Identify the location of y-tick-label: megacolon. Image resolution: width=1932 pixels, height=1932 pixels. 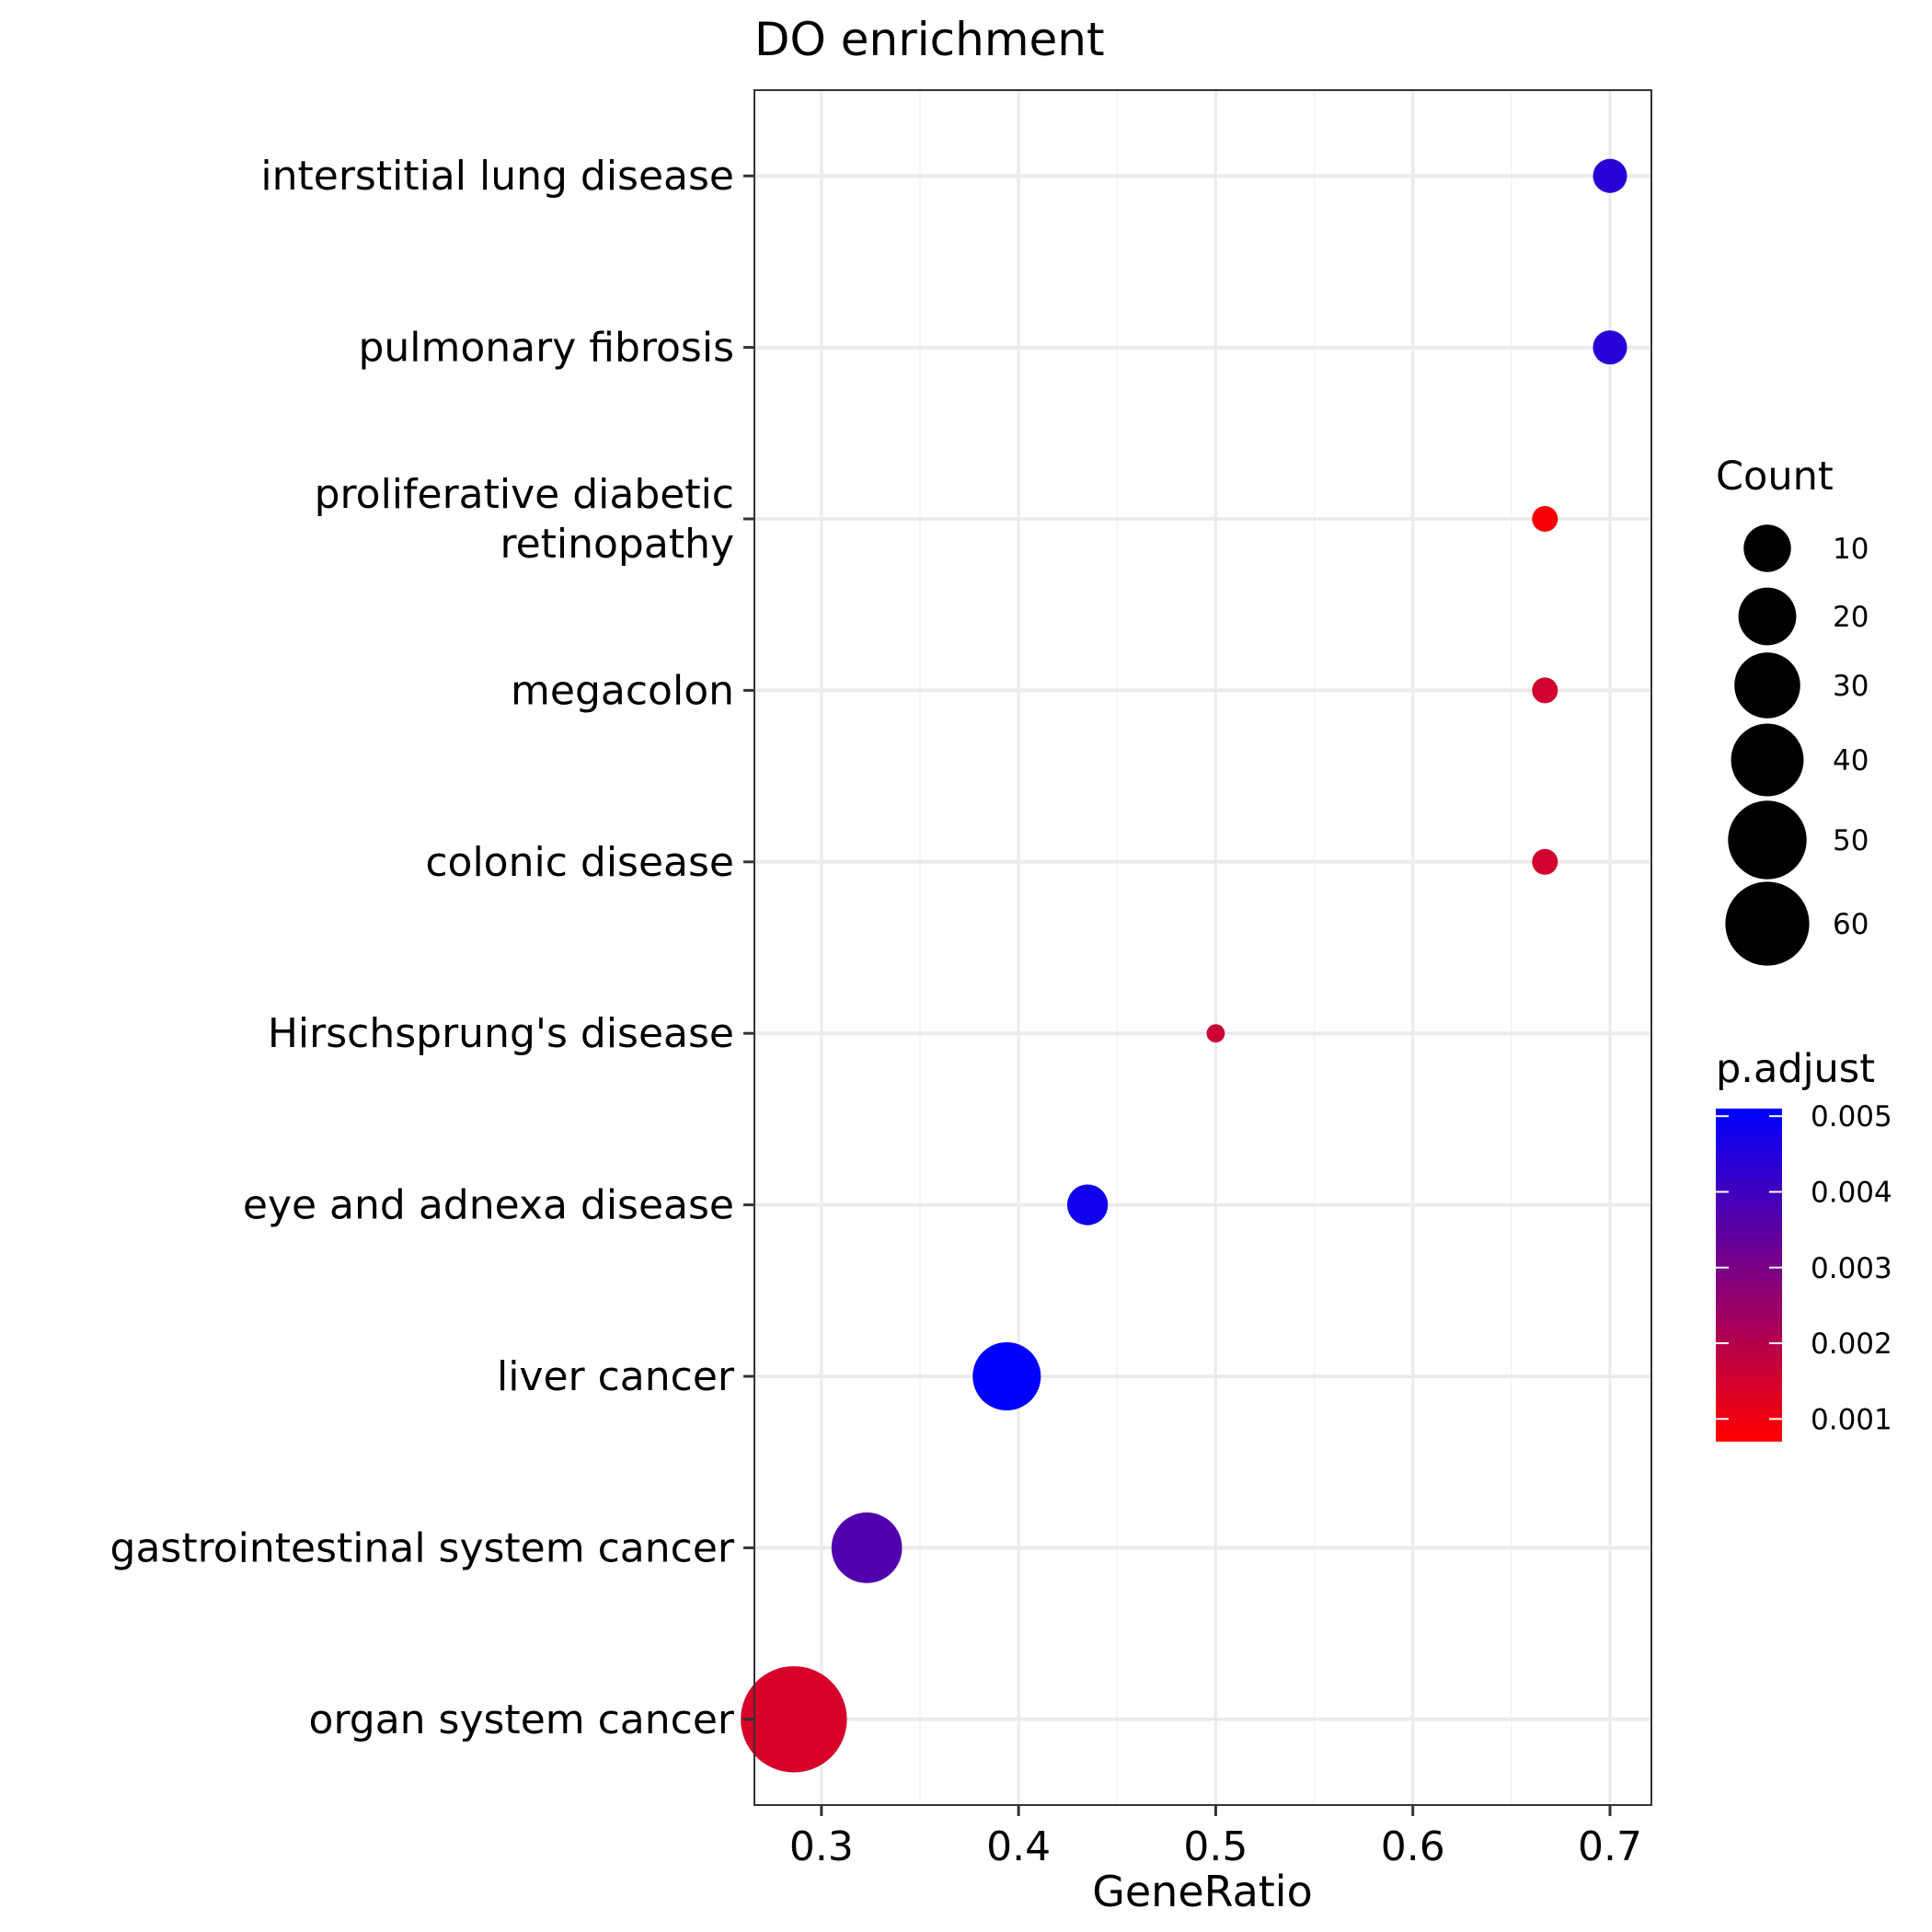
(622, 690).